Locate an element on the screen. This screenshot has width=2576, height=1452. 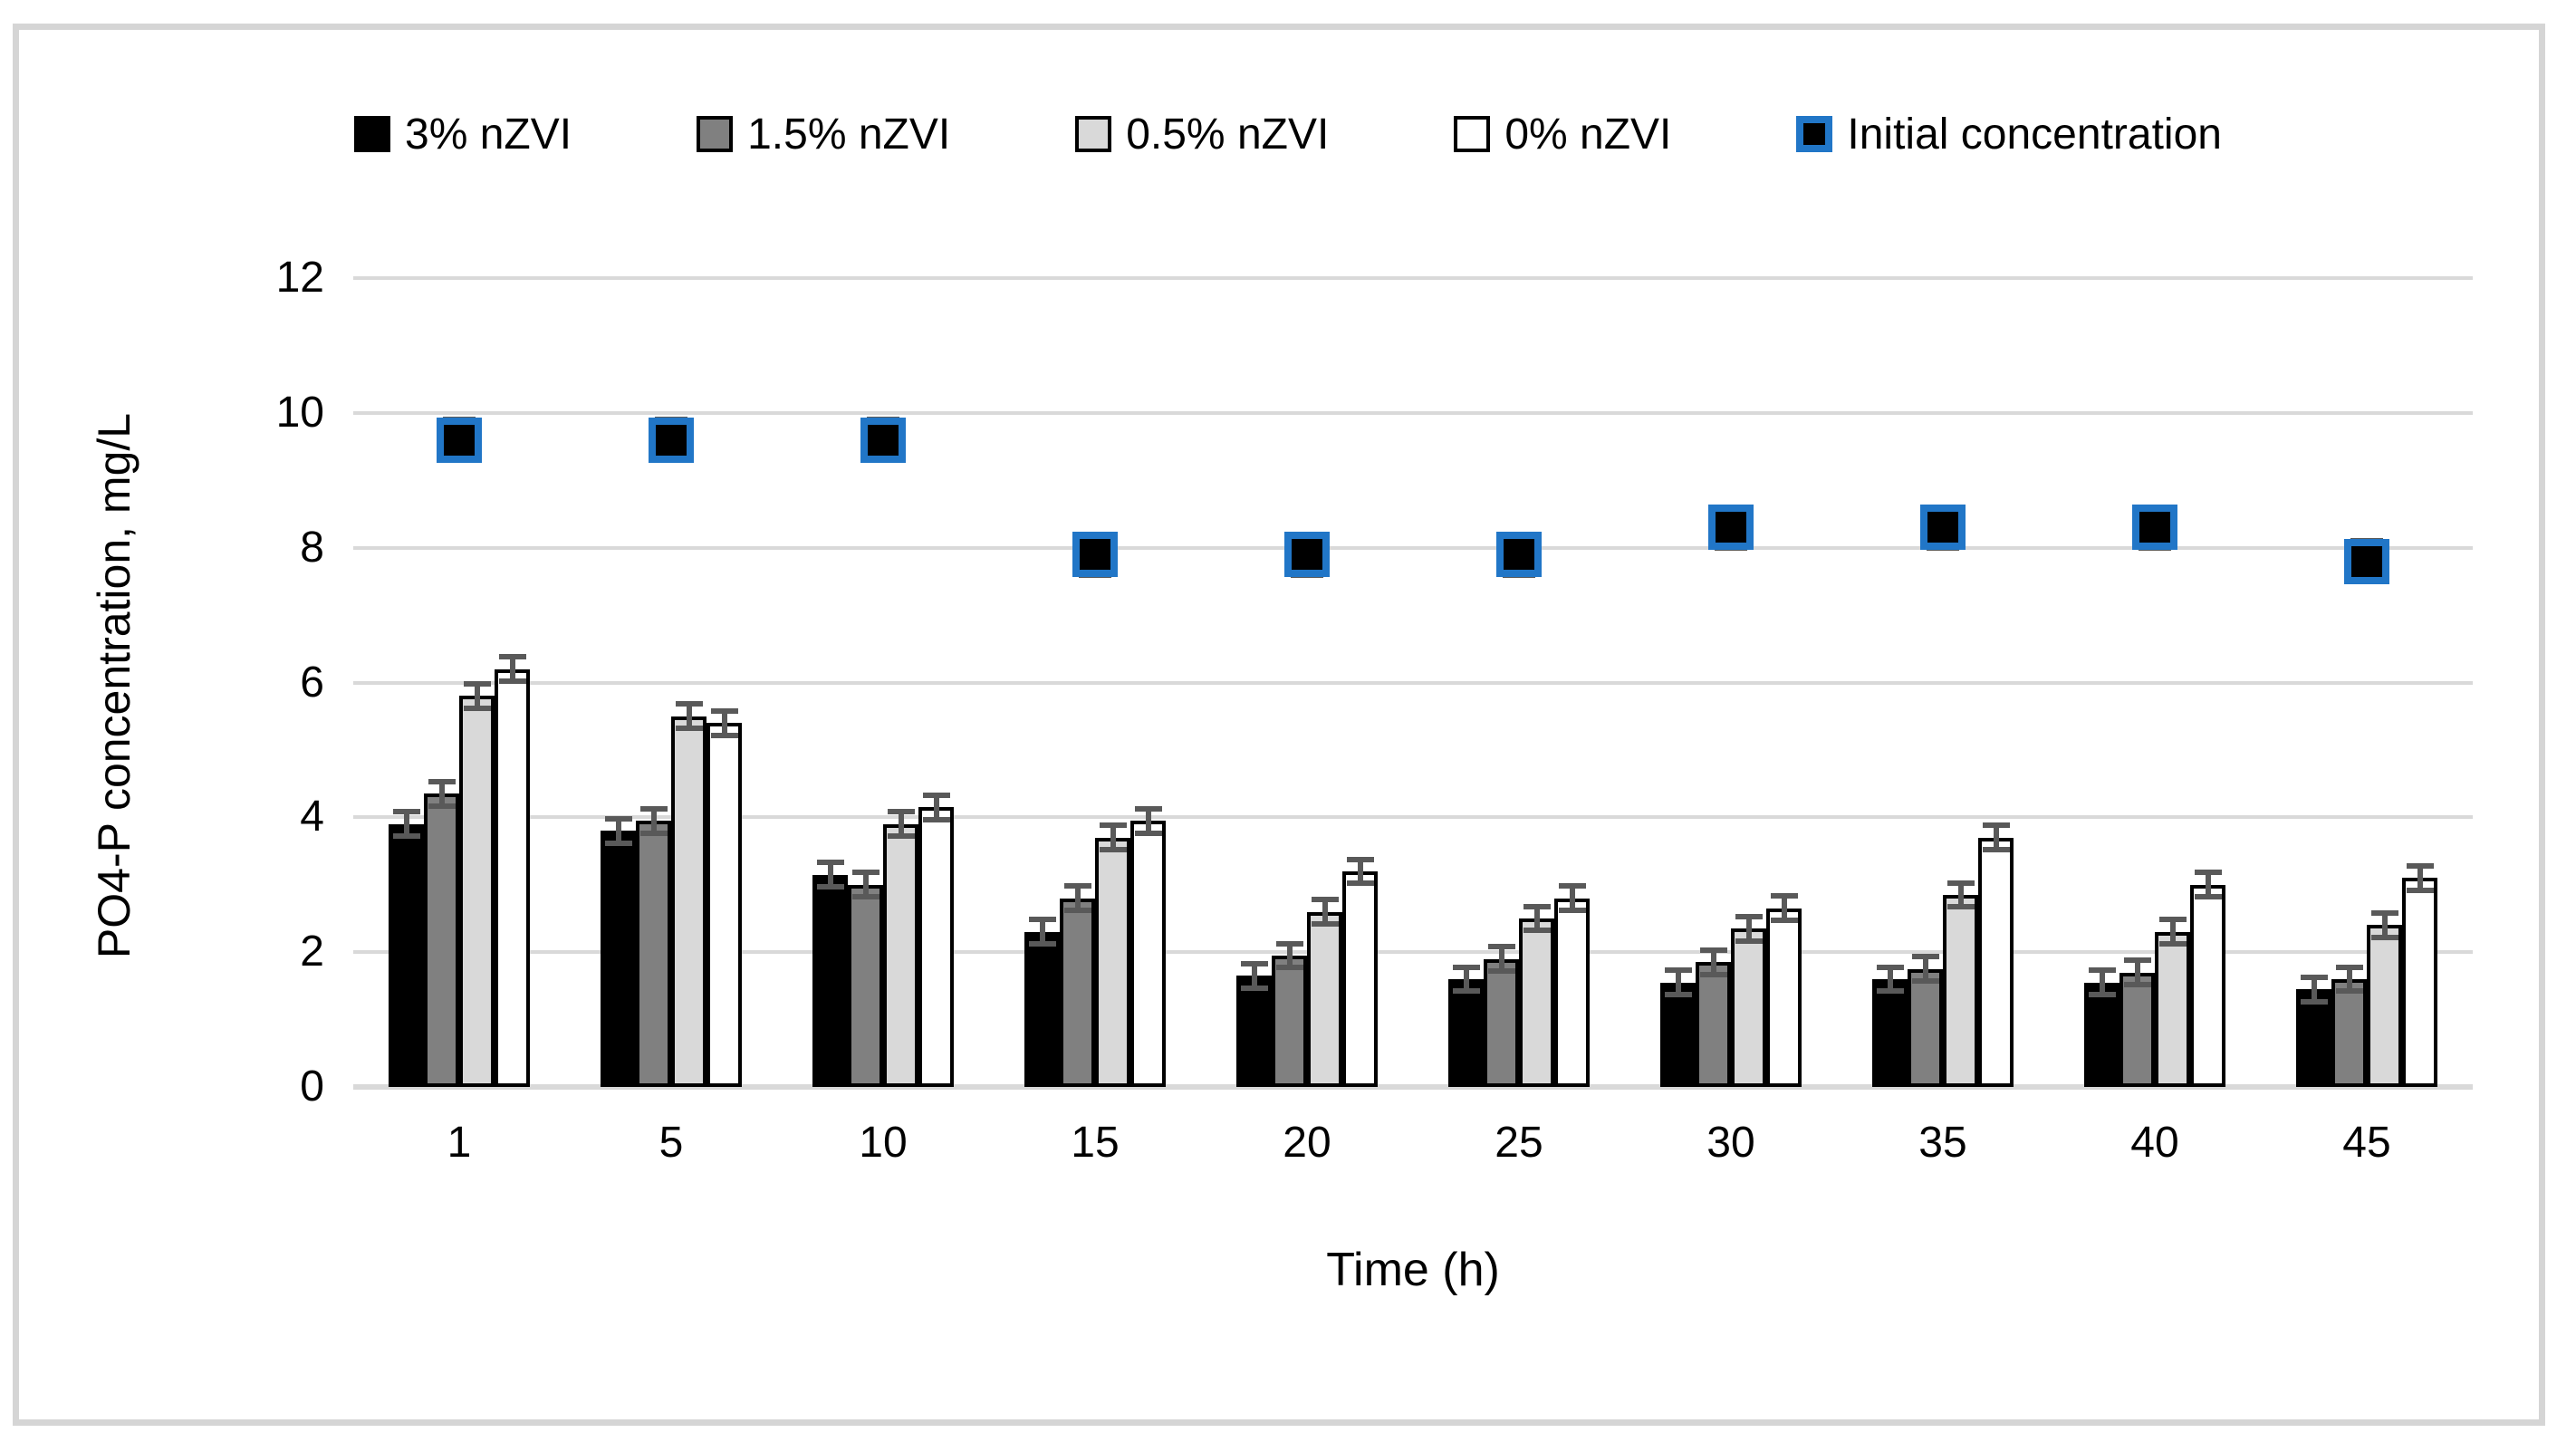
legend-item: Initial concentration is located at coordinates (2009, 134).